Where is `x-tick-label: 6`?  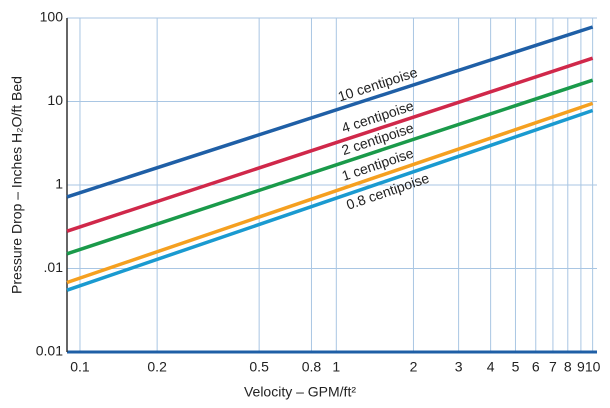 x-tick-label: 6 is located at coordinates (536, 367).